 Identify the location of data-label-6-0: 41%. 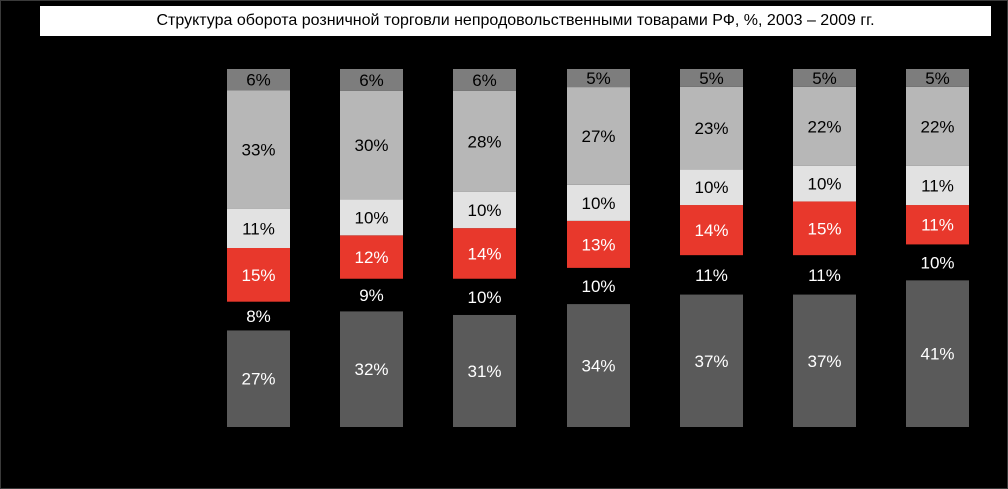
(937, 354).